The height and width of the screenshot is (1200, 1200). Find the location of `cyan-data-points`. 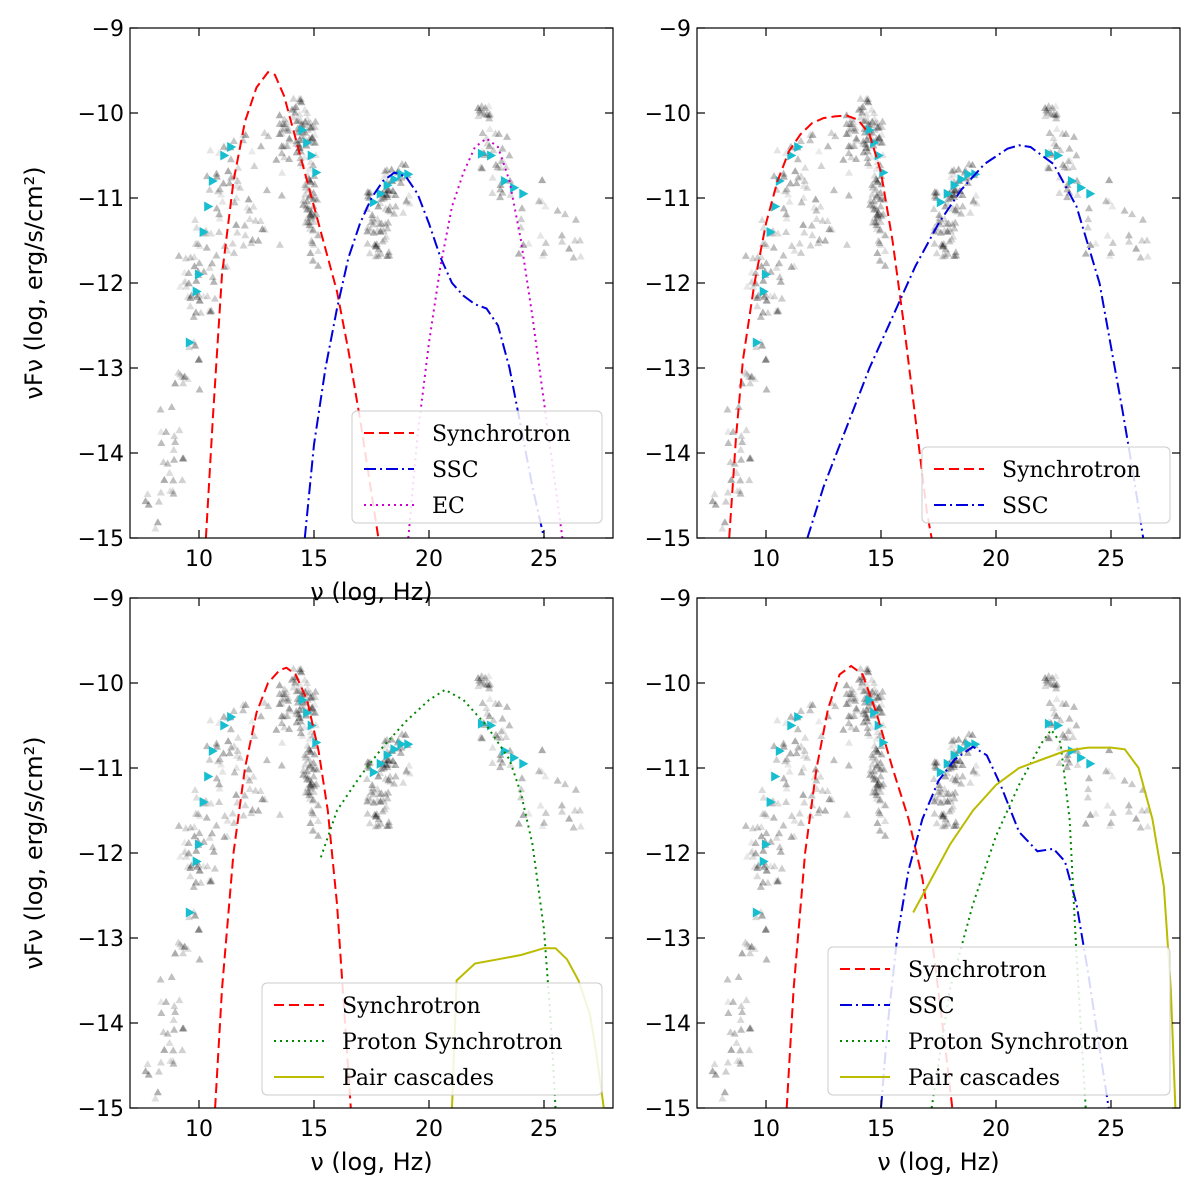

cyan-data-points is located at coordinates (924, 236).